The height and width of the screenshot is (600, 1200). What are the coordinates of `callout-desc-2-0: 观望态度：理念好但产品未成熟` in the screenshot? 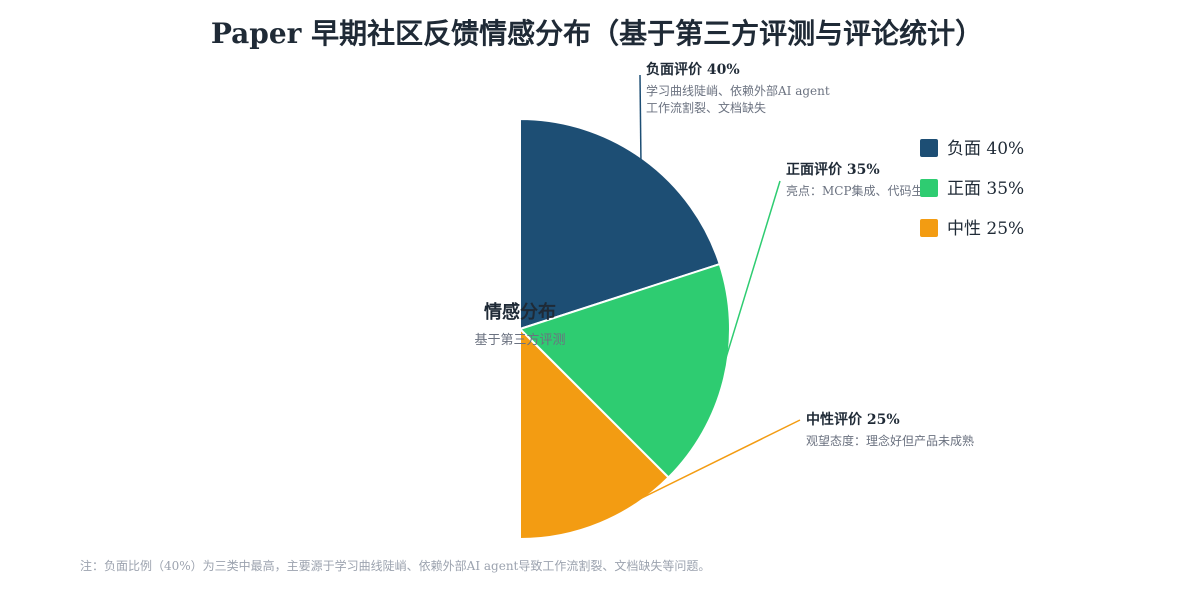 It's located at (890, 440).